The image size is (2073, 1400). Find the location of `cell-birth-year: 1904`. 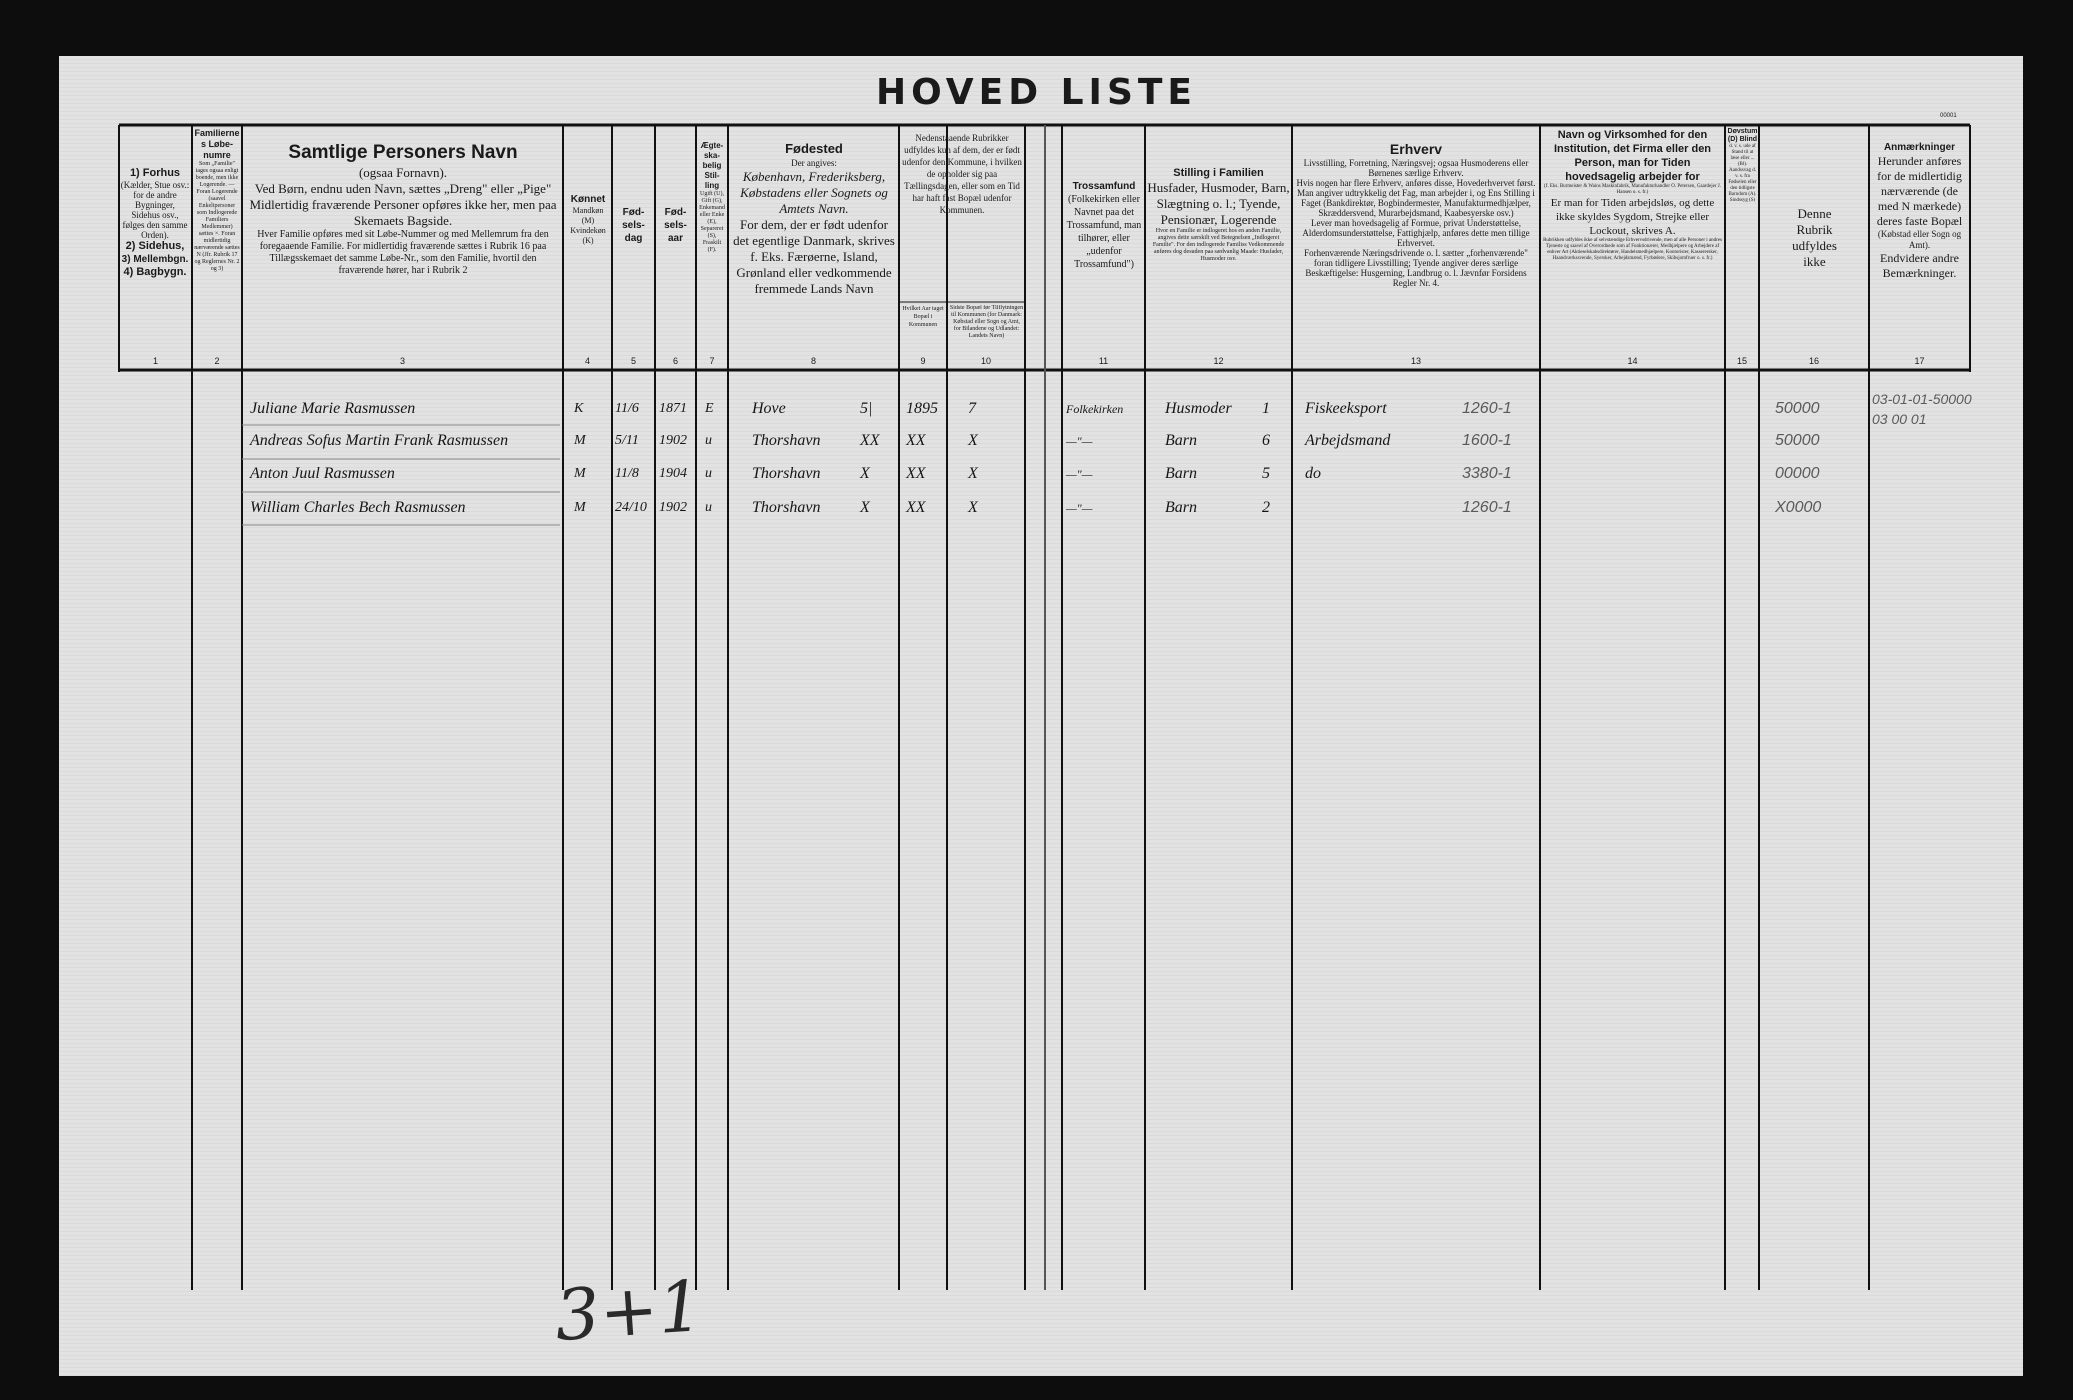

cell-birth-year: 1904 is located at coordinates (673, 473).